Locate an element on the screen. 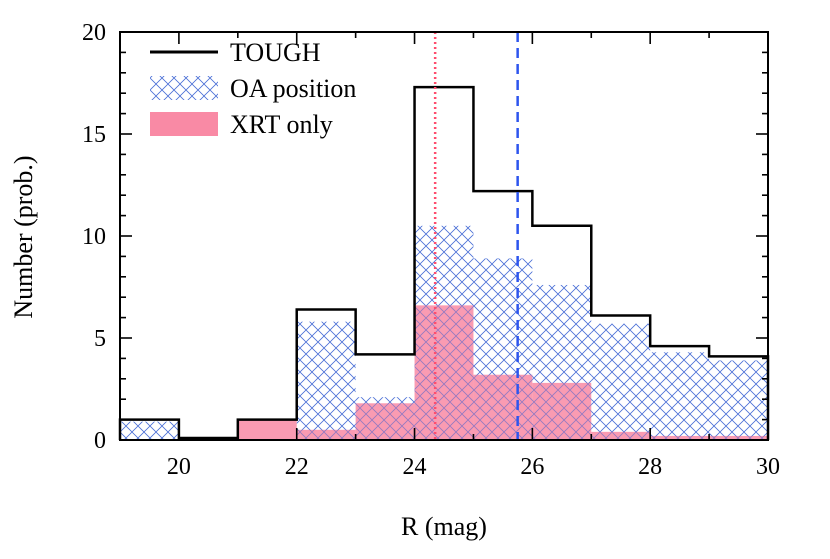 The image size is (830, 559). x-tick-label: 26 is located at coordinates (532, 467).